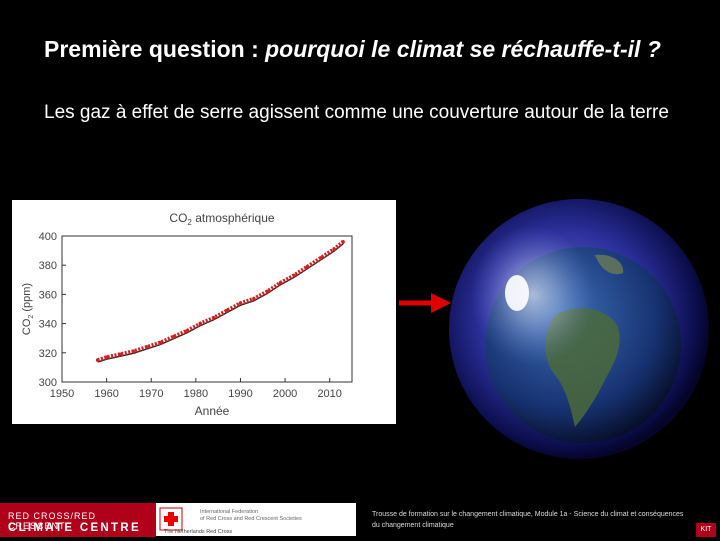 The image size is (720, 541). Describe the element at coordinates (229, 512) in the screenshot. I see `partner-line1: International Federation` at that location.